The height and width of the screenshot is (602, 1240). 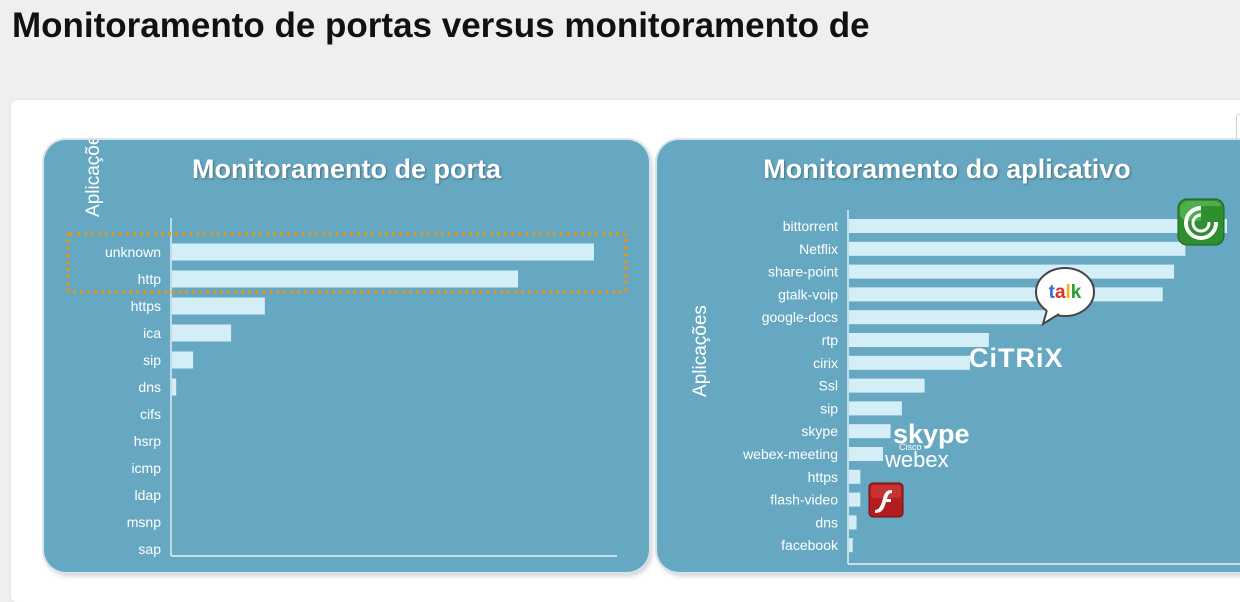 I want to click on app-chart-title: Monitoramento do aplicativo, so click(x=947, y=169).